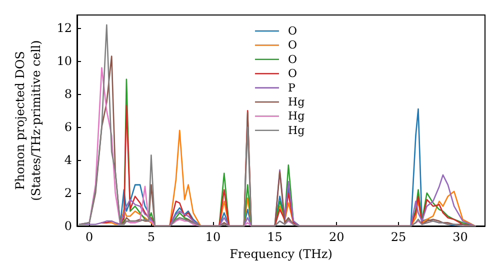 The height and width of the screenshot is (280, 500). I want to click on y-tick-label: 0, so click(68, 226).